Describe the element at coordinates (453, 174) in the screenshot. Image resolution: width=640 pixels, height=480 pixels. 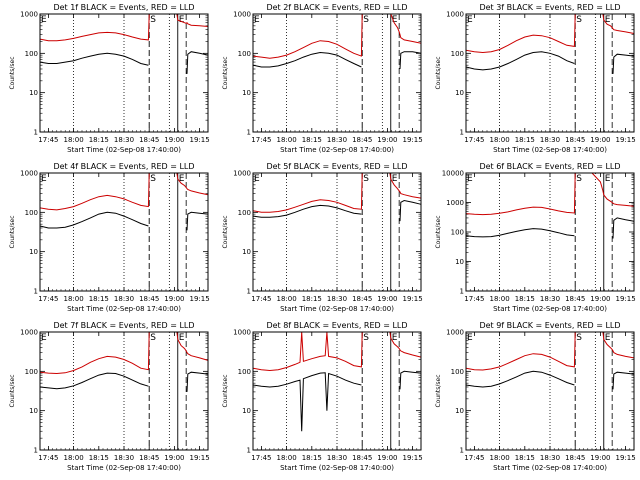
I see `y-tick-label: 10000` at that location.